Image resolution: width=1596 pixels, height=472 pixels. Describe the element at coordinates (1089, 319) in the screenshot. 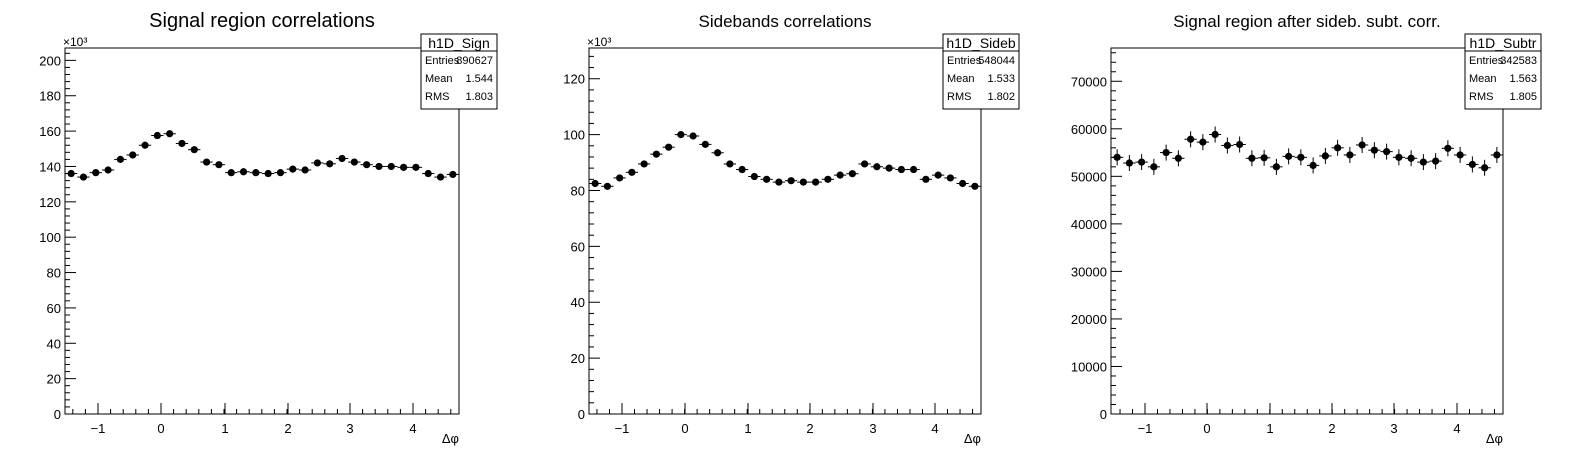

I see `y-tick-label: 20000` at that location.